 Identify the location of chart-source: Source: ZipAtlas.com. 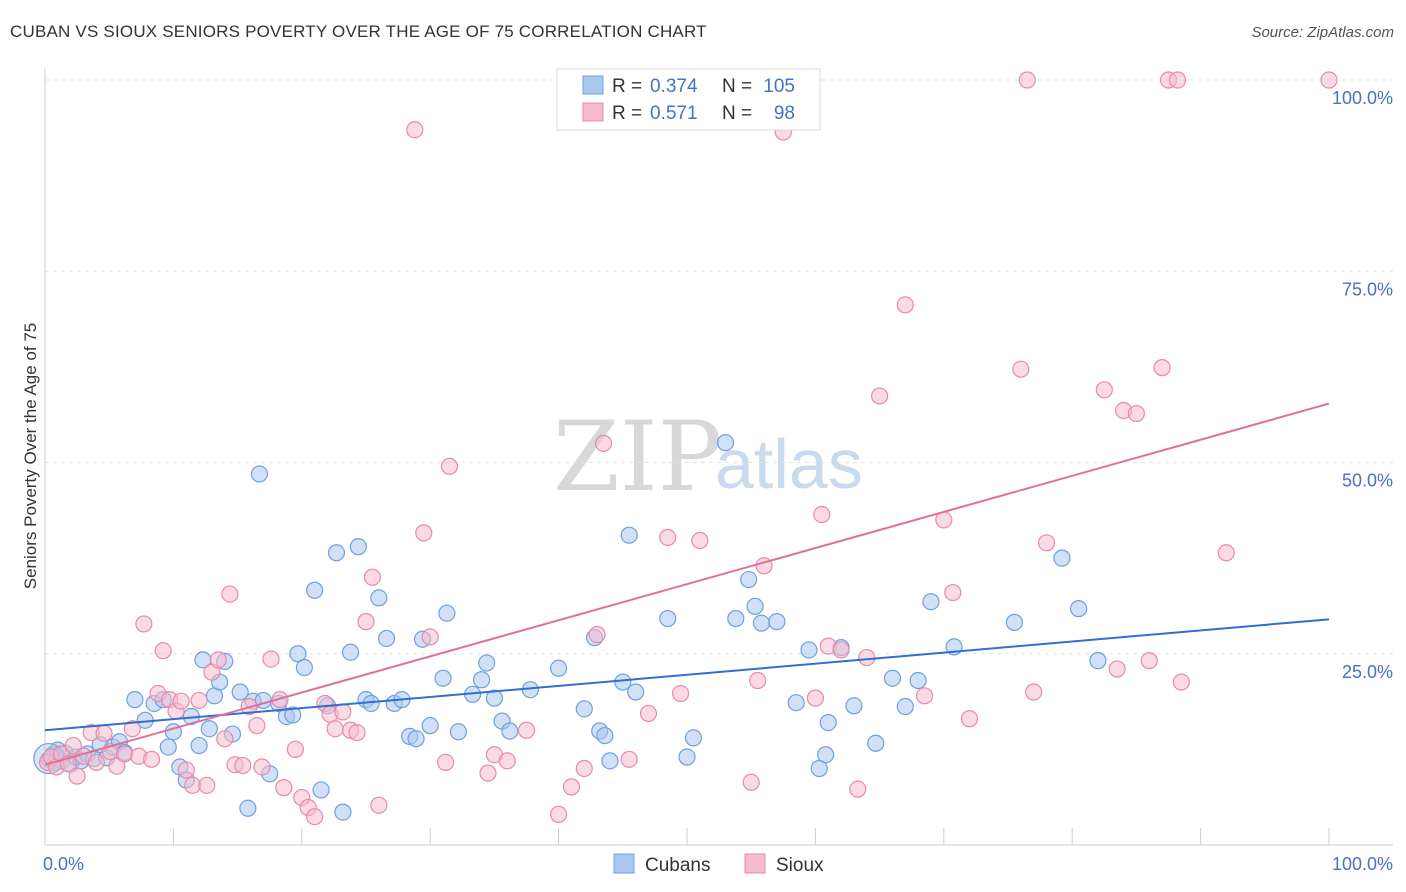
(1322, 32).